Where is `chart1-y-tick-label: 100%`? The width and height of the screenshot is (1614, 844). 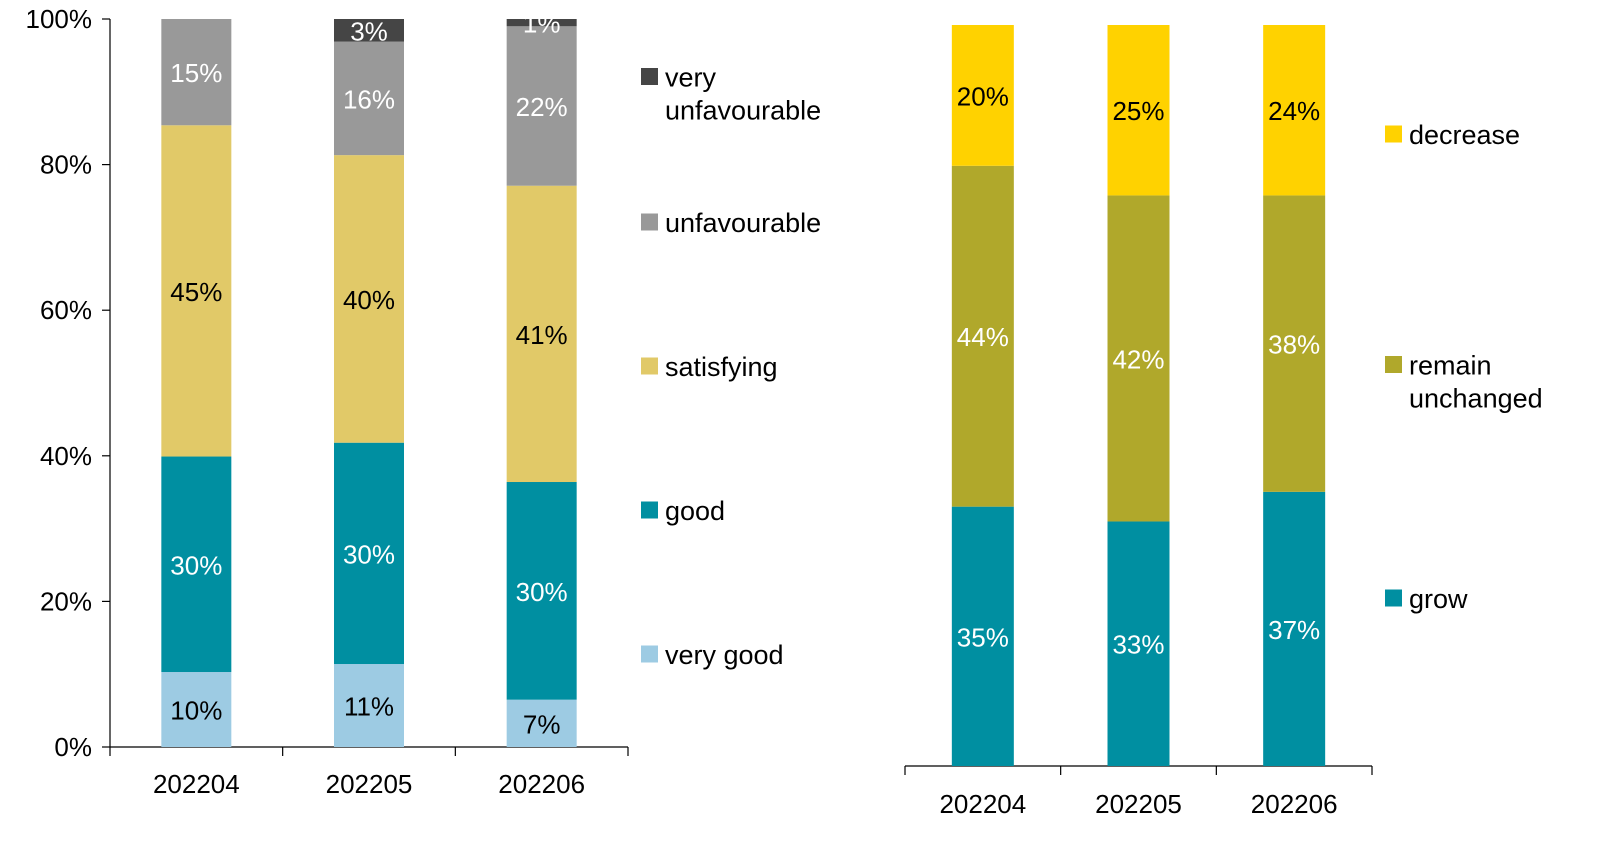
chart1-y-tick-label: 100% is located at coordinates (59, 19).